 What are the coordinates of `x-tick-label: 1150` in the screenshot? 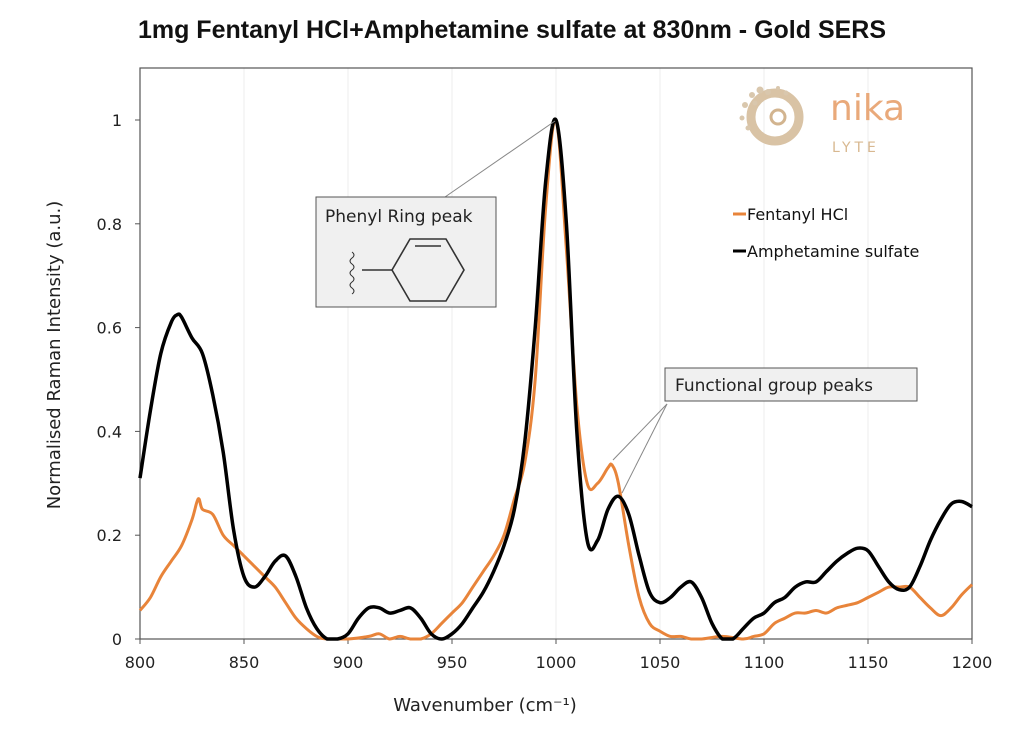 It's located at (868, 662).